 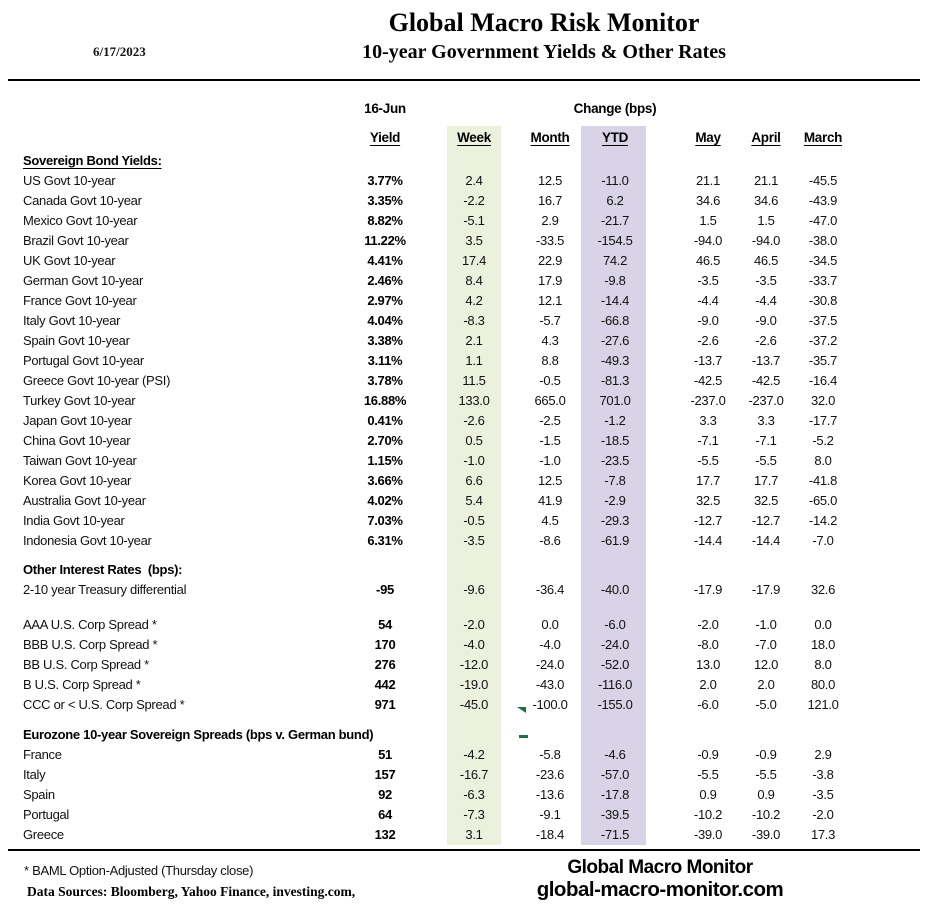 What do you see at coordinates (139, 870) in the screenshot?
I see `footnote: * BAML Option-Adjusted (Thursday close)` at bounding box center [139, 870].